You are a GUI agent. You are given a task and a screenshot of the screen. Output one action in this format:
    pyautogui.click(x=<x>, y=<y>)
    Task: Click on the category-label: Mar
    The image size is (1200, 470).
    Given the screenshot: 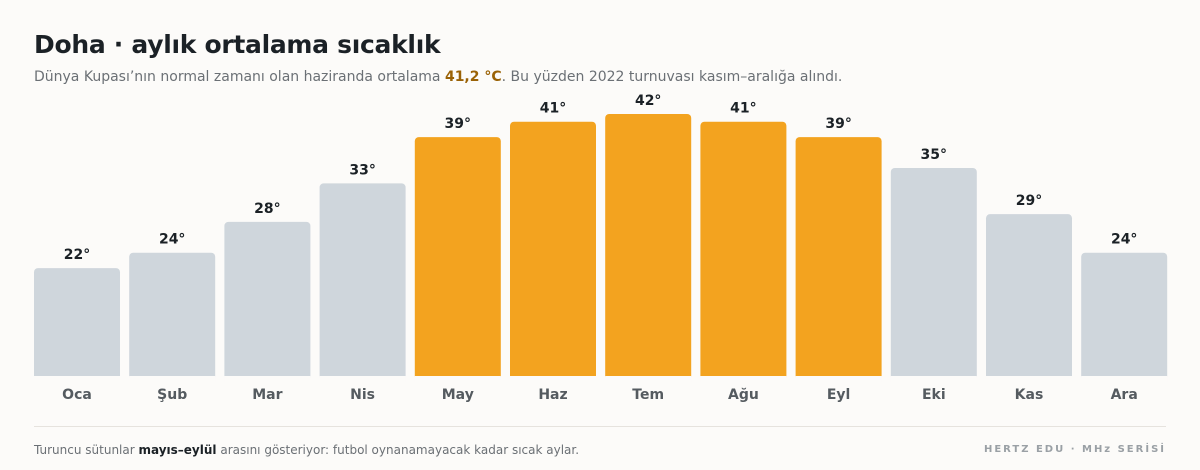 What is the action you would take?
    pyautogui.click(x=267, y=395)
    